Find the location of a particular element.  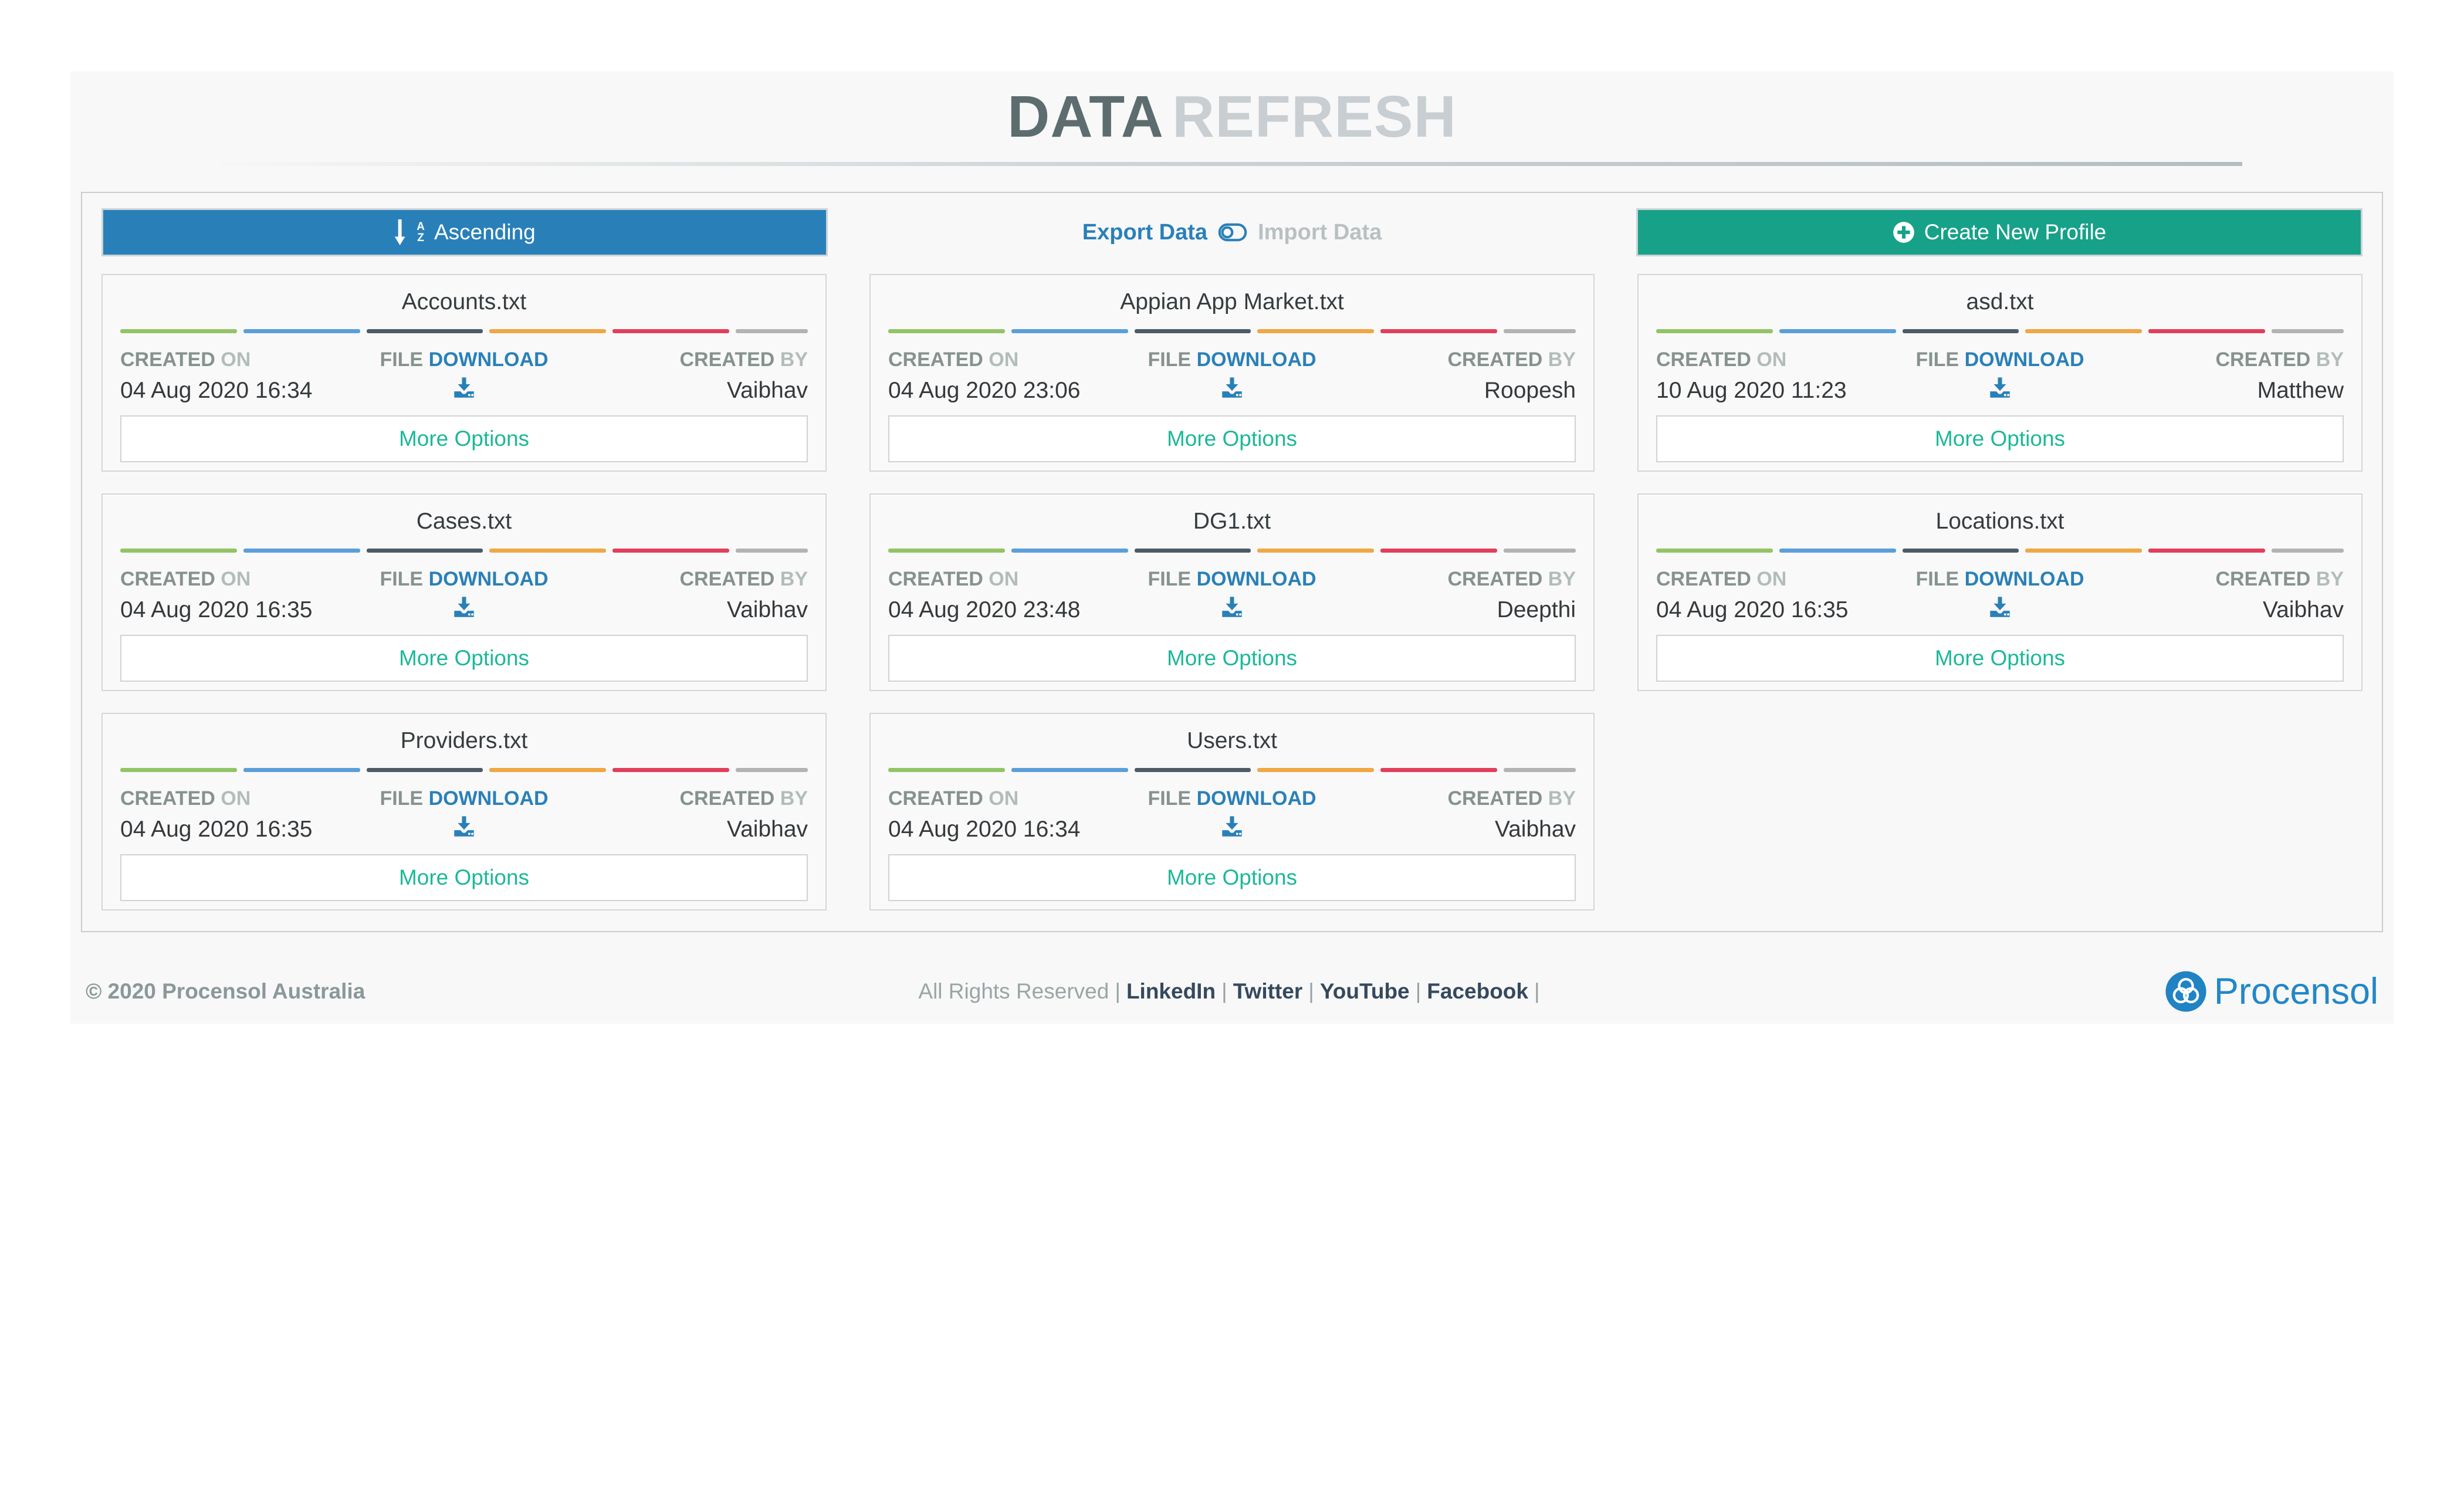

file-name: asd.txt is located at coordinates (2000, 301).